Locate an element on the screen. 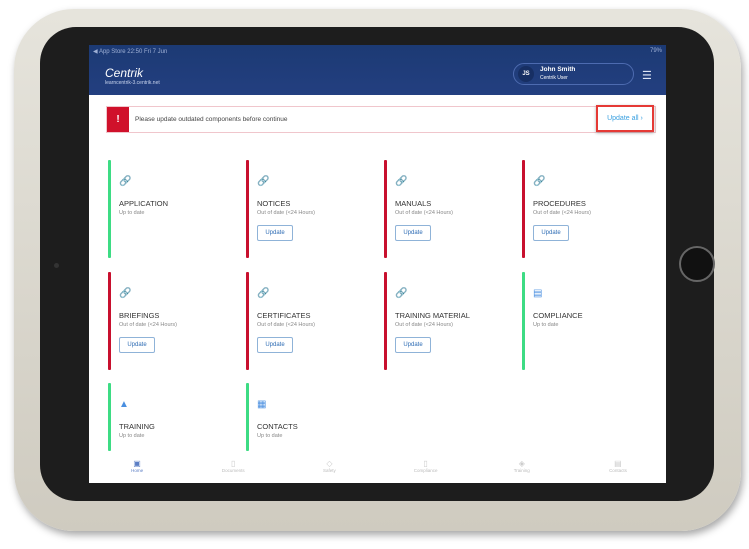 The width and height of the screenshot is (749, 549). nav-documents: ▯ Documents is located at coordinates (233, 468).